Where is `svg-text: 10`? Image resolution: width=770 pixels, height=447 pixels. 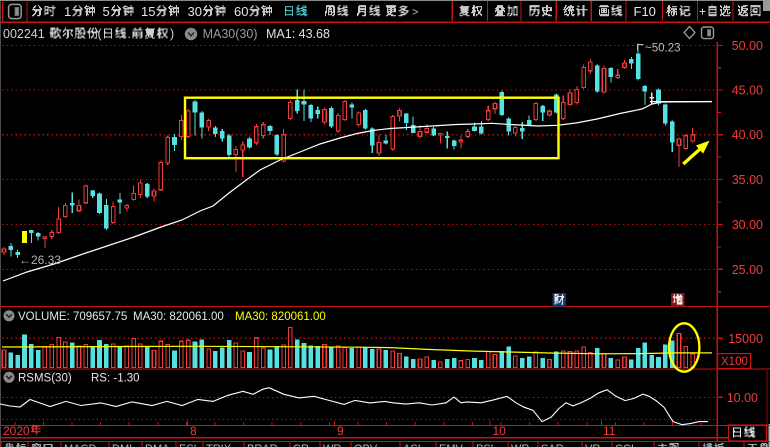 svg-text: 10 is located at coordinates (500, 431).